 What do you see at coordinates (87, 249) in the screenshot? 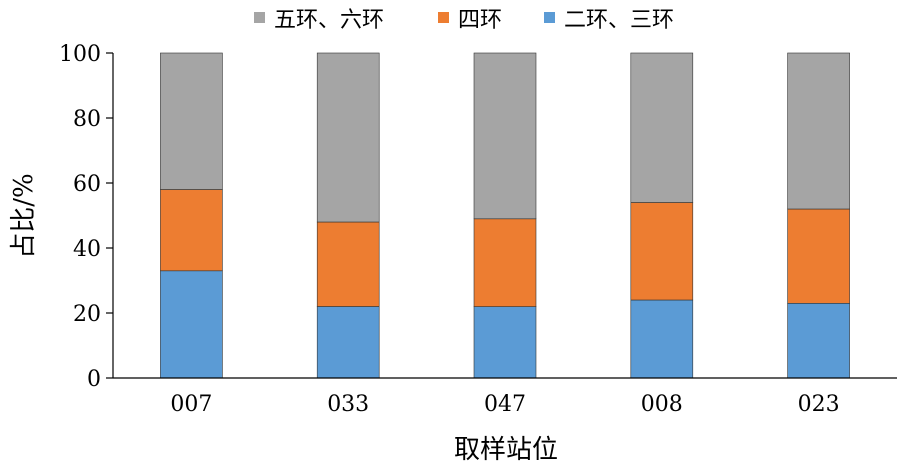
I see `y-tick-label: 40` at bounding box center [87, 249].